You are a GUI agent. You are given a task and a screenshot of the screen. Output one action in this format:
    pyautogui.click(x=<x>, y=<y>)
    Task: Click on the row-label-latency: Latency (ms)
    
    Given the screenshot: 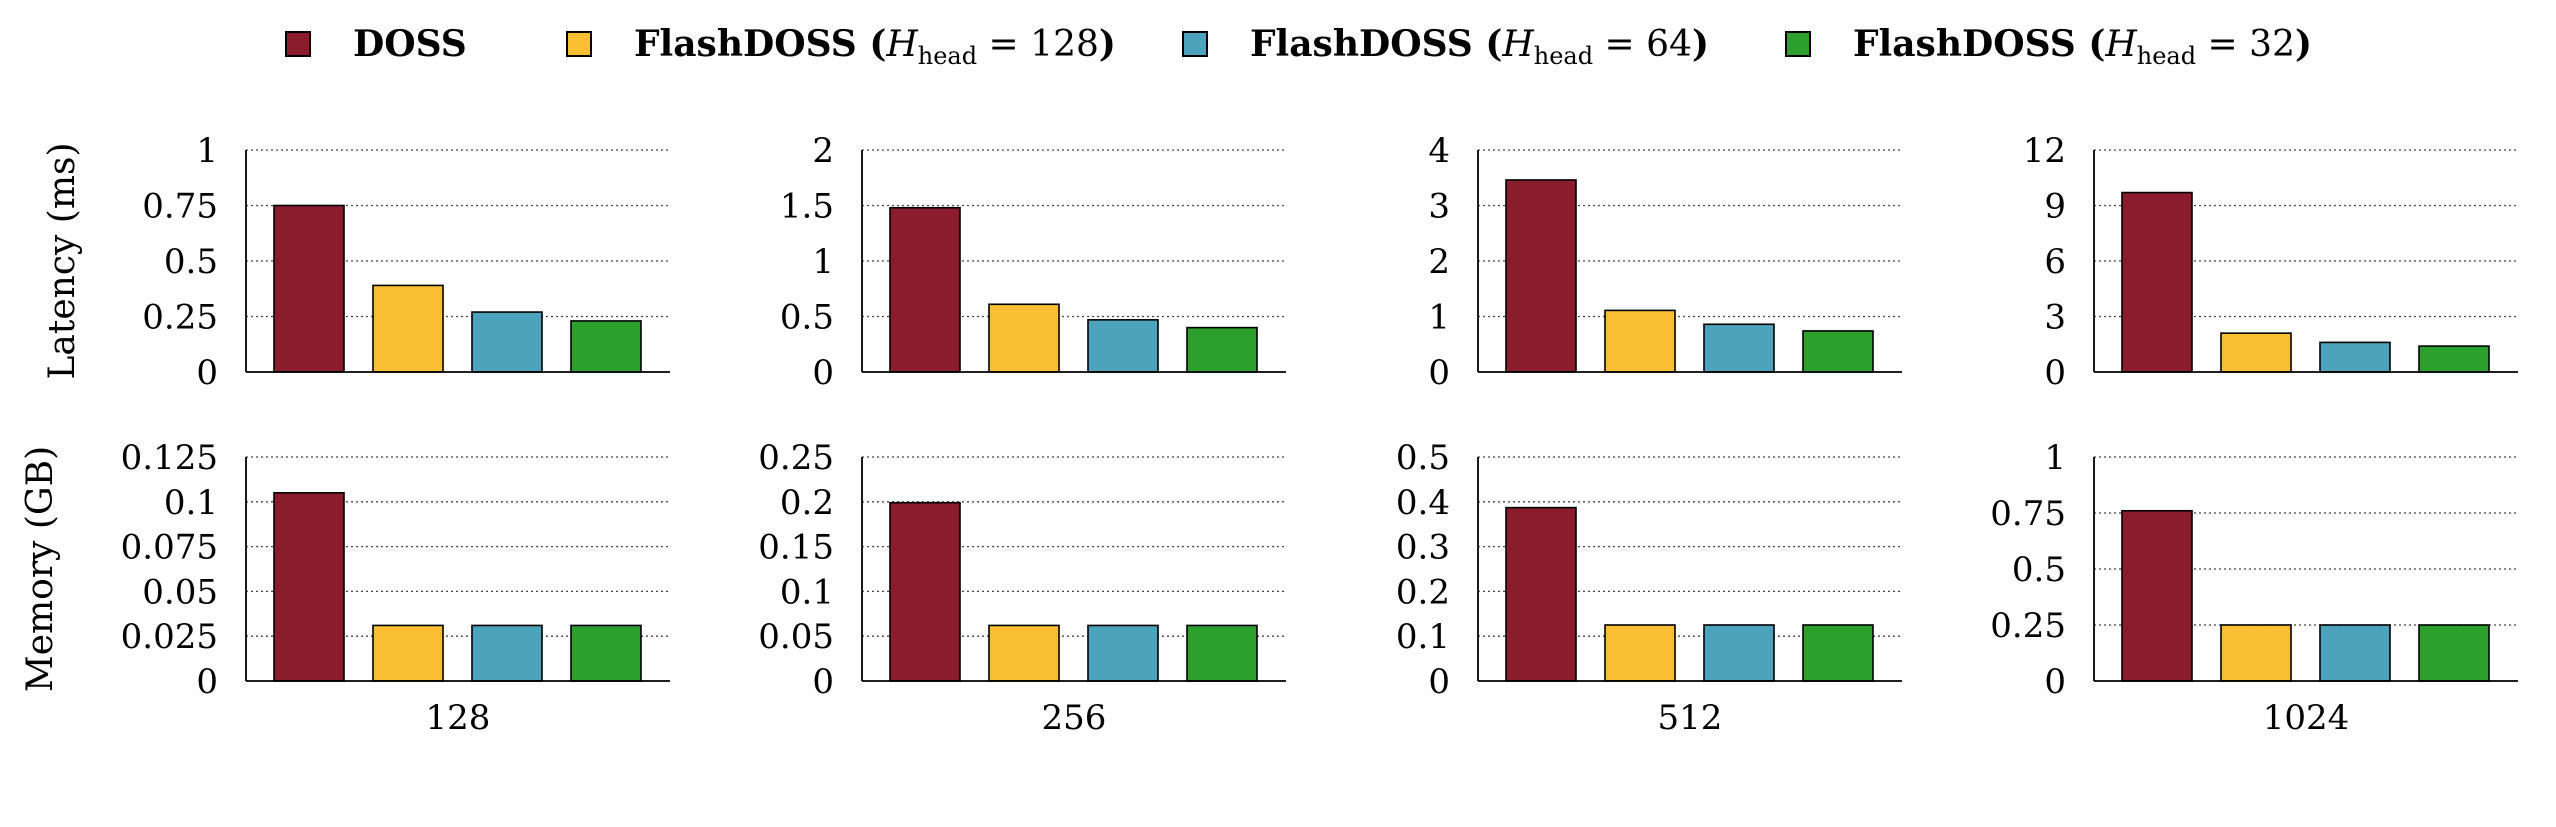 What is the action you would take?
    pyautogui.click(x=62, y=261)
    